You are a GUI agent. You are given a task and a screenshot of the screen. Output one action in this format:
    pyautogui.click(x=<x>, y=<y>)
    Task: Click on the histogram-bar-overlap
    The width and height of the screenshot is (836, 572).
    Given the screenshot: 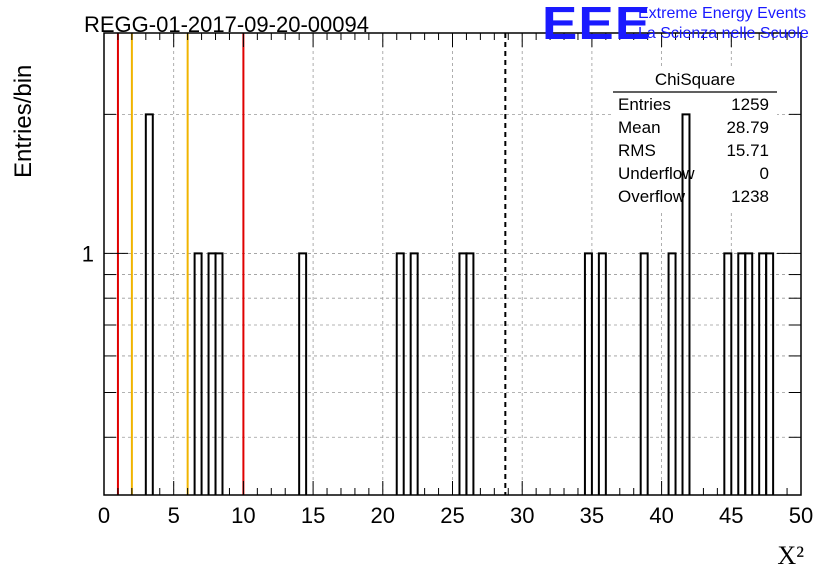 What is the action you would take?
    pyautogui.click(x=686, y=162)
    